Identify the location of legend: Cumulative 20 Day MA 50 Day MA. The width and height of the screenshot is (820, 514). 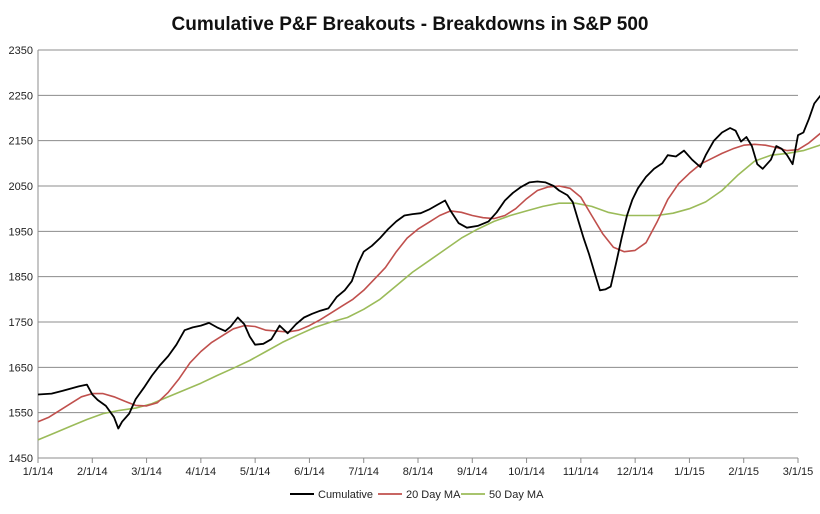
(417, 495).